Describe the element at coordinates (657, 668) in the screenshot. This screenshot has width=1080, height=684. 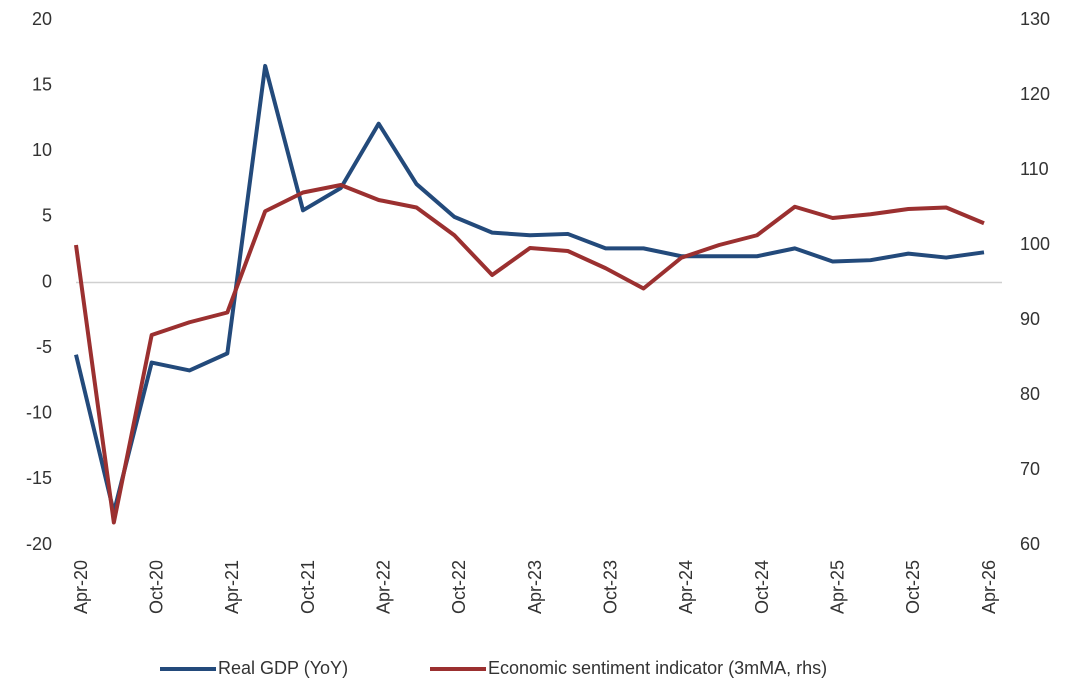
I see `legend-label: Economic sentiment indicator (3mMA, rhs)` at that location.